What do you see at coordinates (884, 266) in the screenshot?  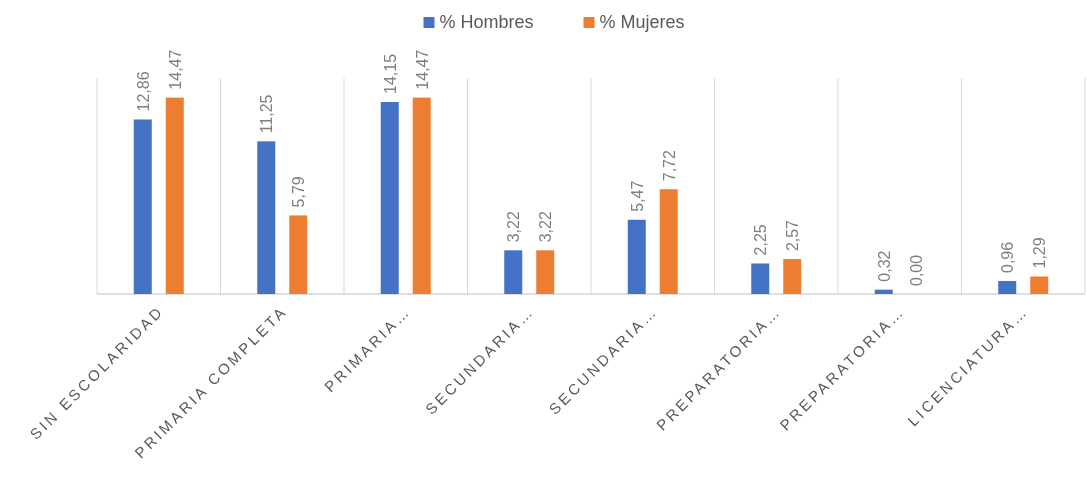 I see `data-label: 0,32` at bounding box center [884, 266].